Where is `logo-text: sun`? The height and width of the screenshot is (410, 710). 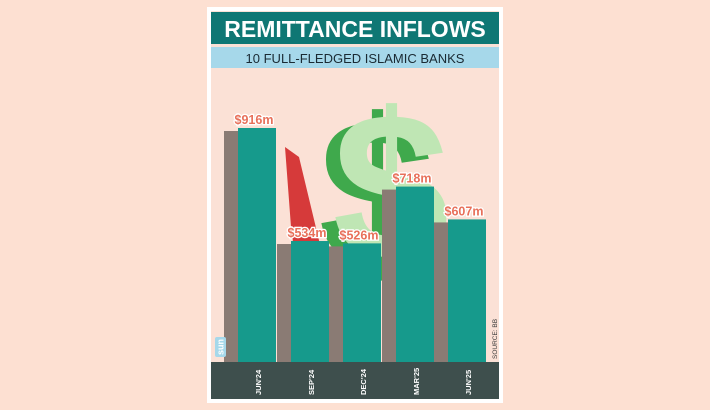 logo-text: sun is located at coordinates (221, 347).